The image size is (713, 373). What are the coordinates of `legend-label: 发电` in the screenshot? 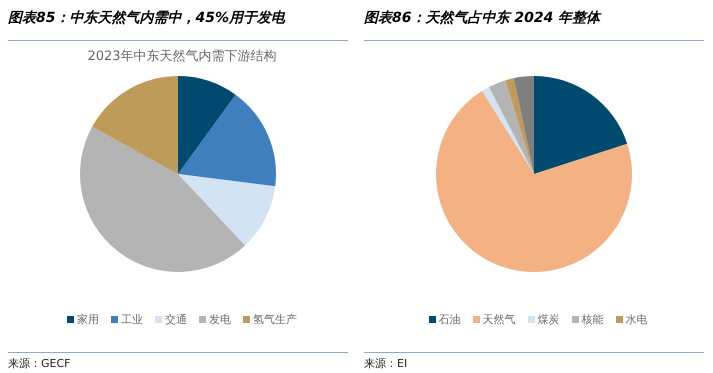 It's located at (219, 319).